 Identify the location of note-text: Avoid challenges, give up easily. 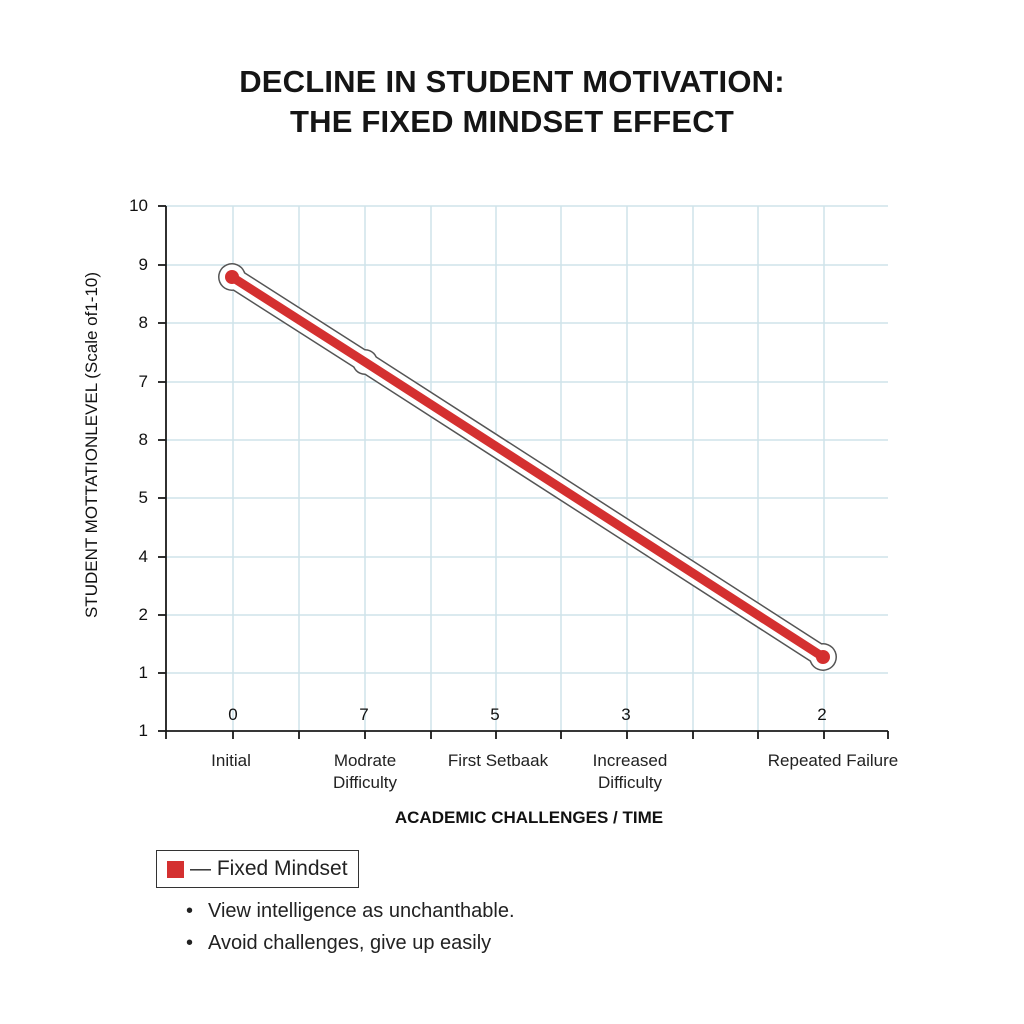
(350, 943).